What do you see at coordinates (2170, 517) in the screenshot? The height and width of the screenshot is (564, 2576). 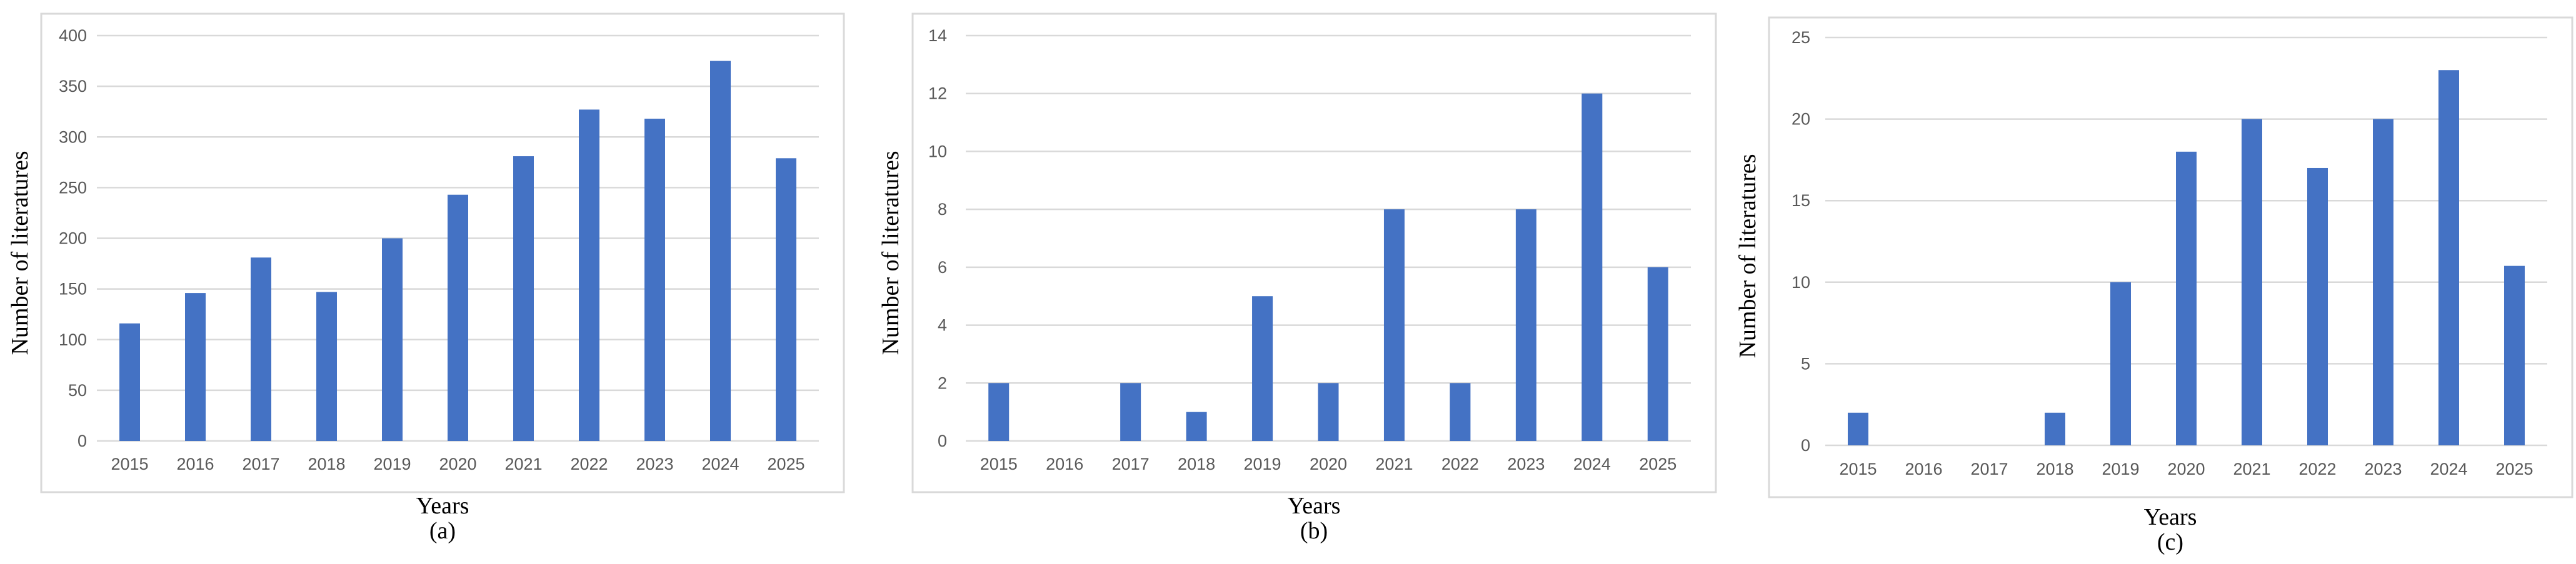 I see `chart-c-x-axis-title: Years` at bounding box center [2170, 517].